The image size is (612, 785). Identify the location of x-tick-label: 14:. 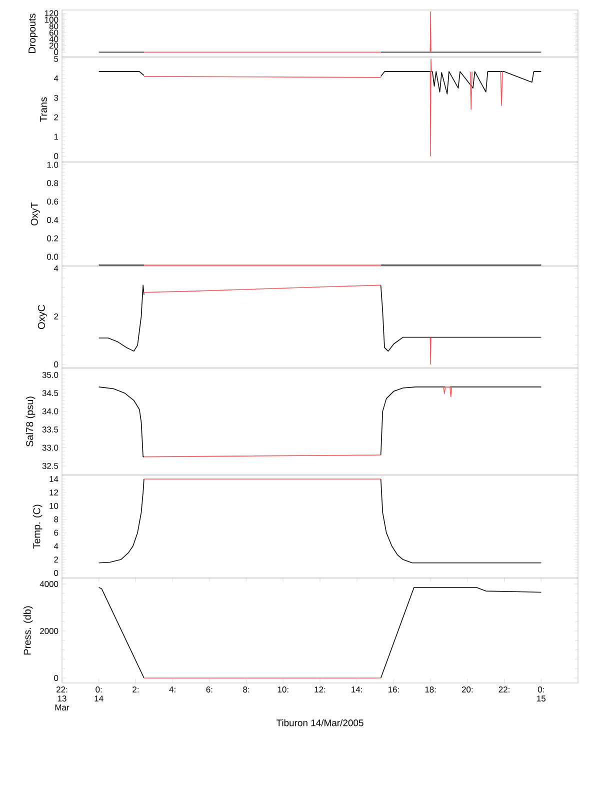
(357, 689).